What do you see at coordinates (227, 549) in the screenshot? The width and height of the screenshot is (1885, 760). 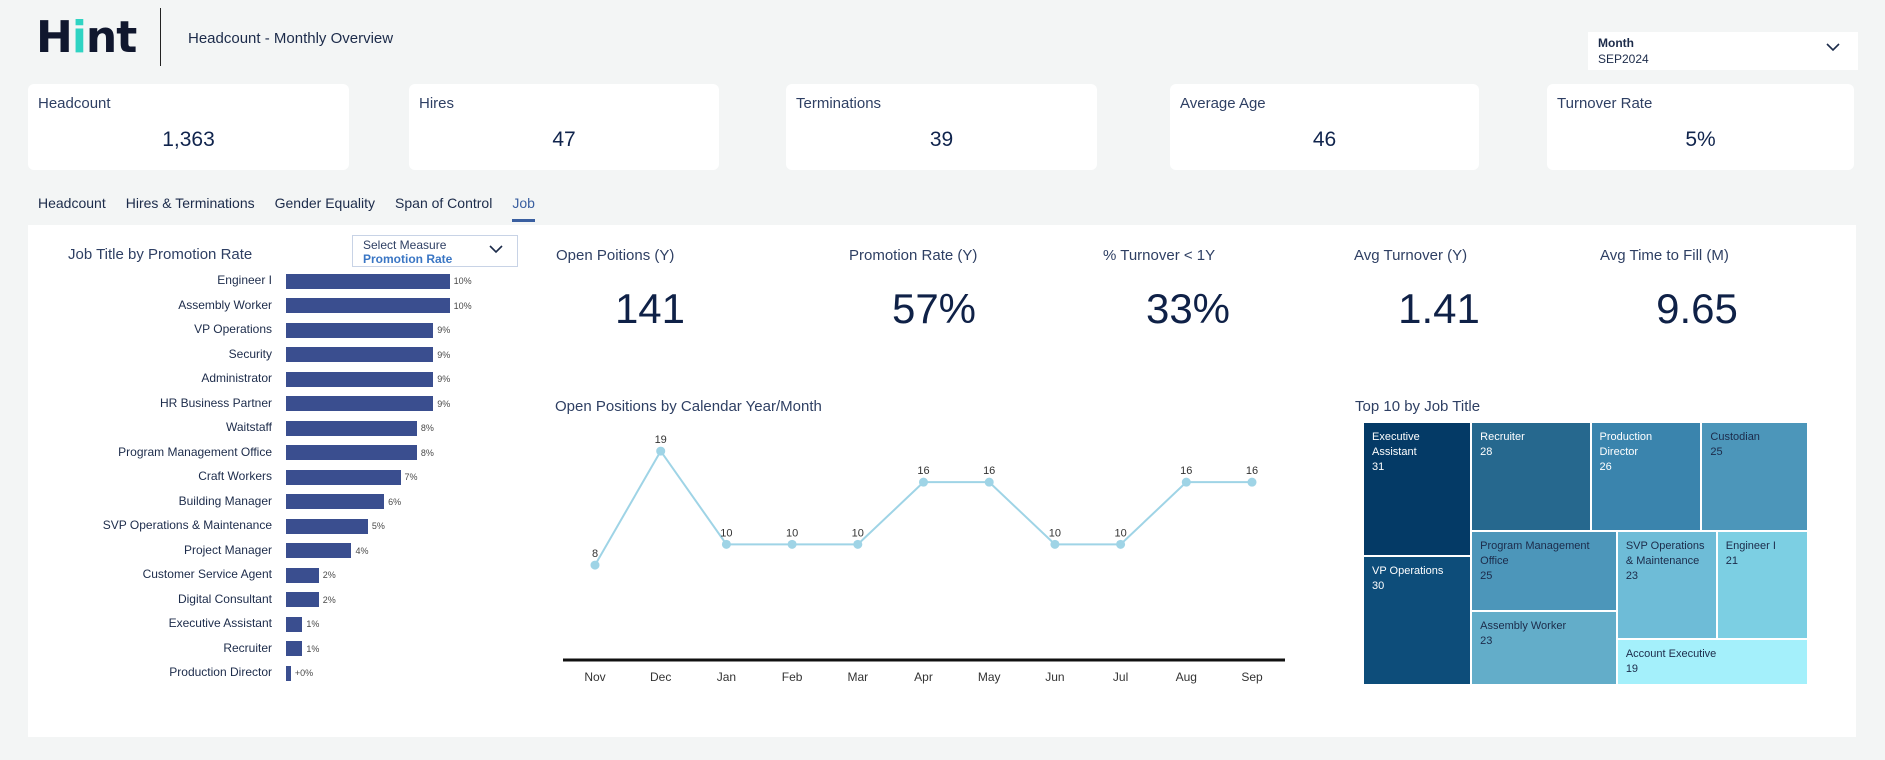 I see `bar-category-label: Project Manager` at bounding box center [227, 549].